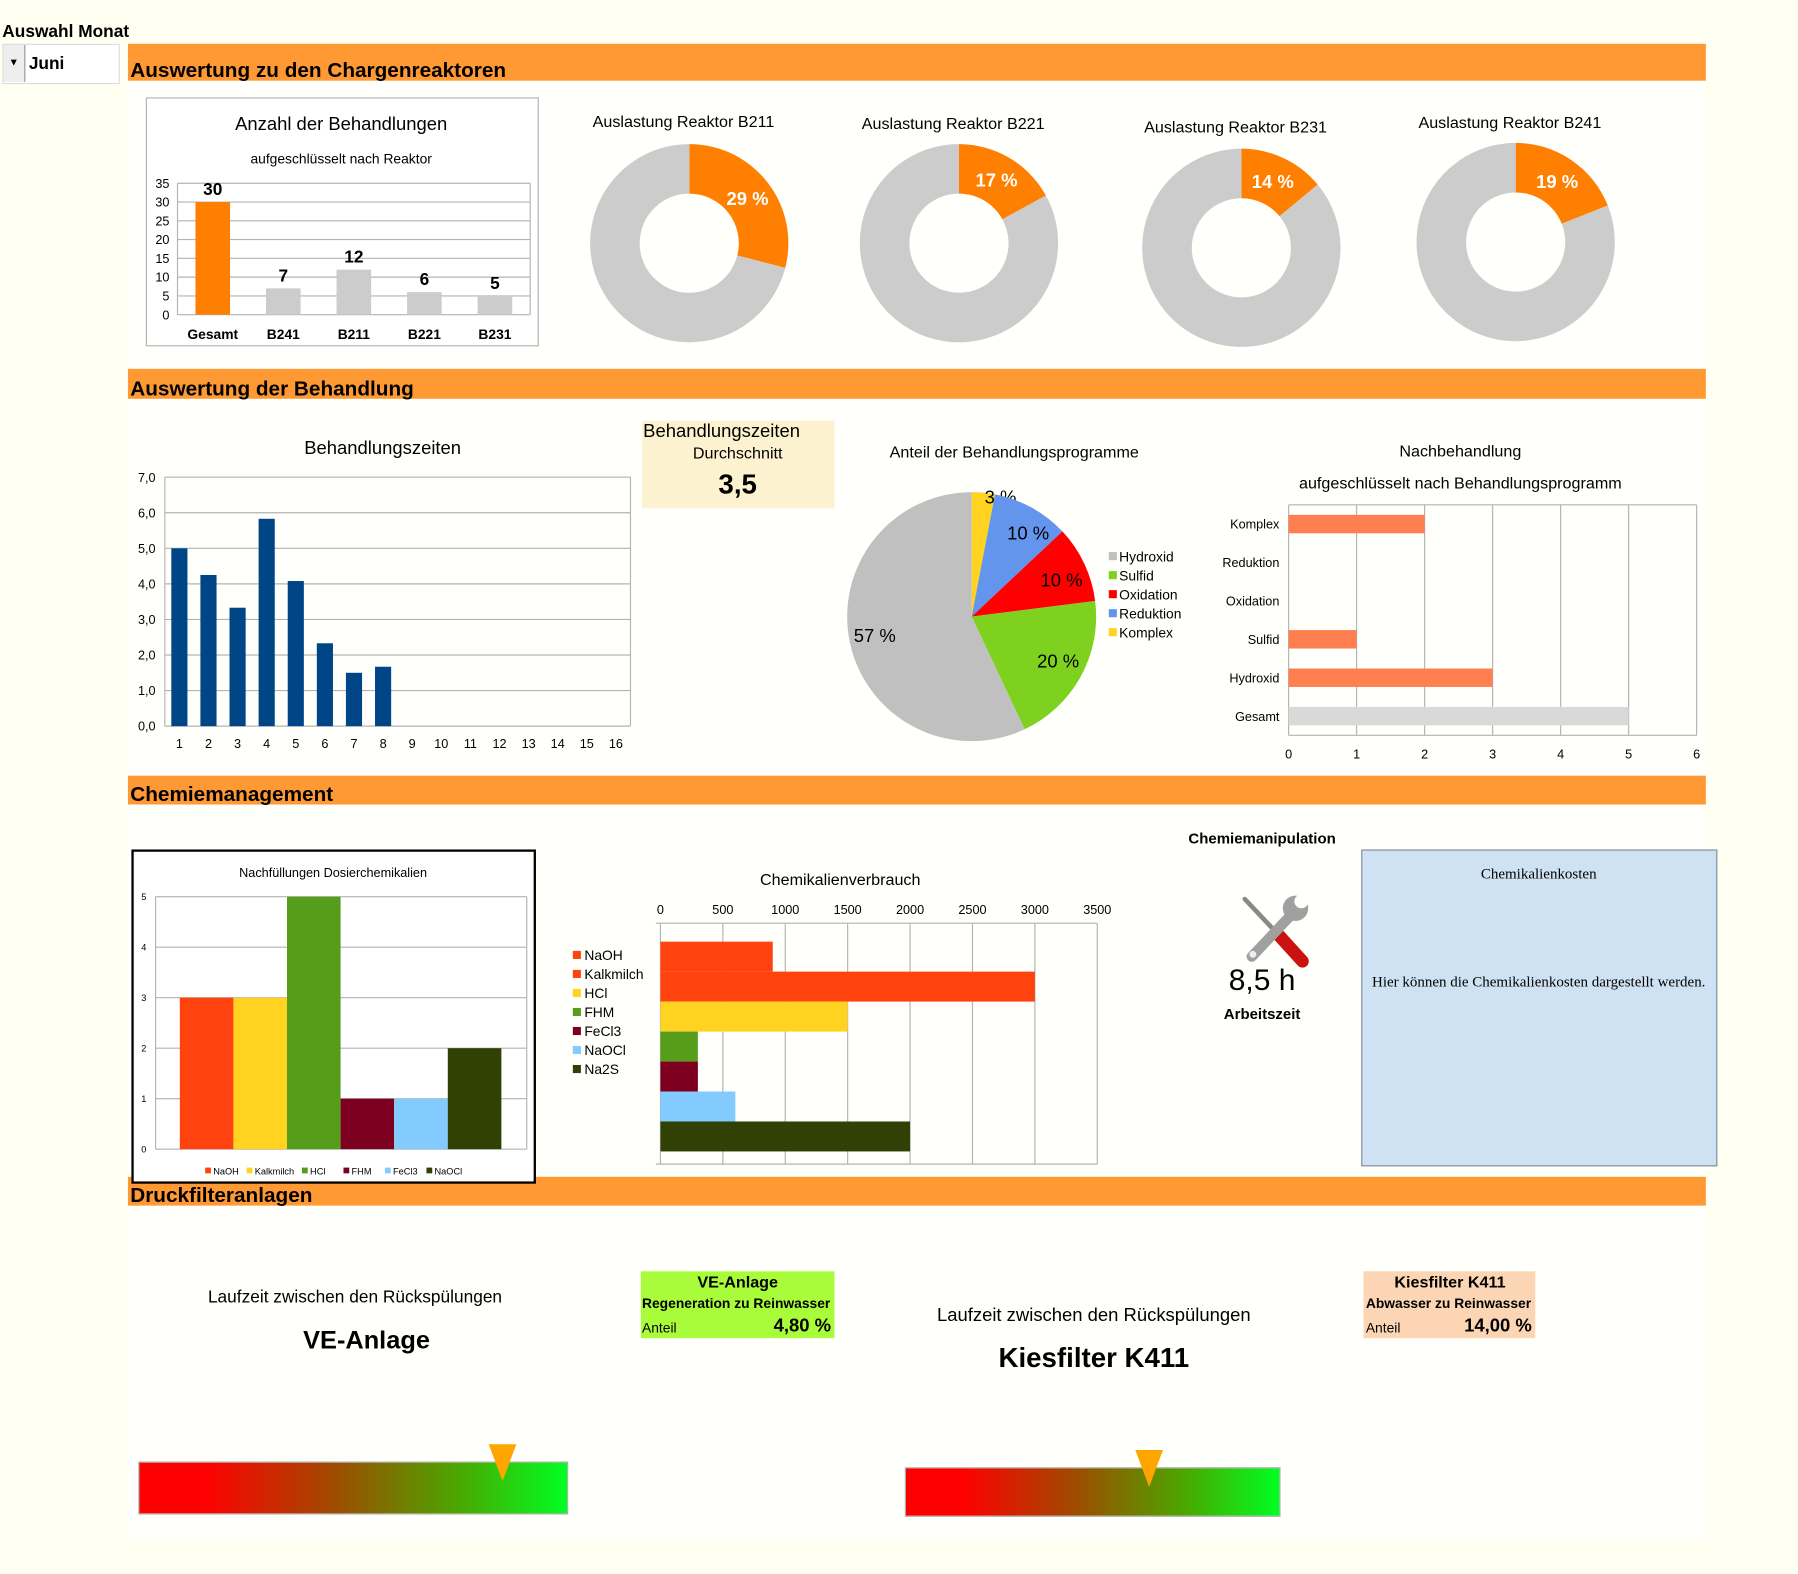 This screenshot has width=1798, height=1574. What do you see at coordinates (14, 63) in the screenshot?
I see `dropdown-arrow-icon: ▼` at bounding box center [14, 63].